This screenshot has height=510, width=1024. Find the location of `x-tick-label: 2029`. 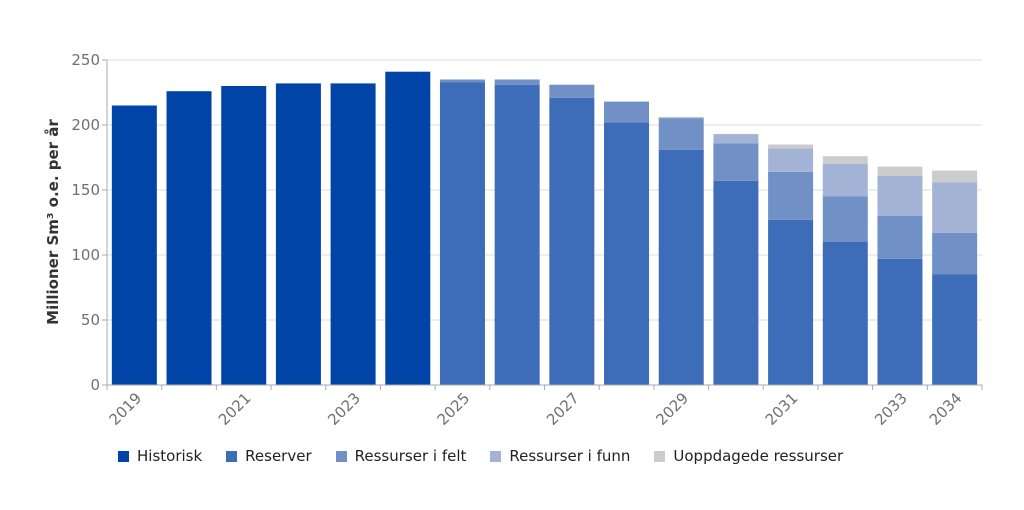

x-tick-label: 2029 is located at coordinates (672, 409).